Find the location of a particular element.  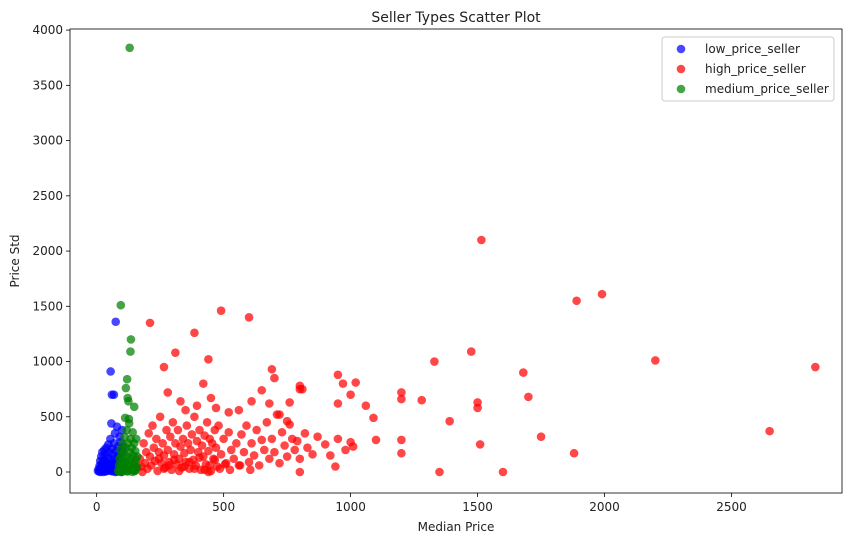

y-tick-label: 1500 is located at coordinates (47, 306).